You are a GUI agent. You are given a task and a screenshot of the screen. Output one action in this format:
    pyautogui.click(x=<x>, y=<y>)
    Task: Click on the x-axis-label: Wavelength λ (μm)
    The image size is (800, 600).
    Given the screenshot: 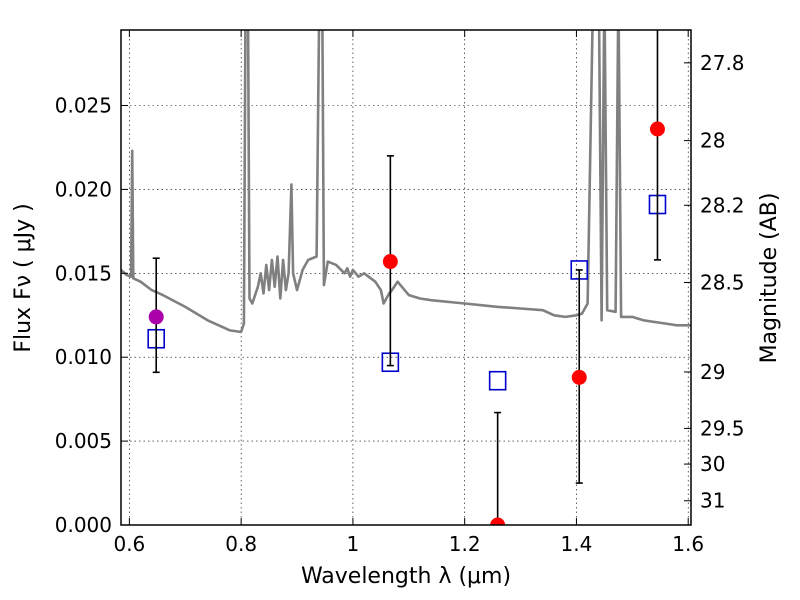 What is the action you would take?
    pyautogui.click(x=406, y=576)
    